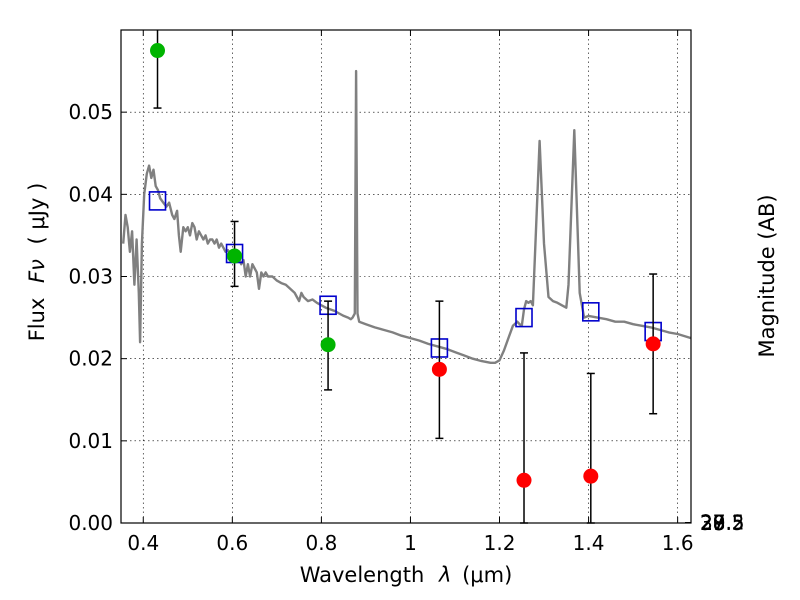 The image size is (800, 600). I want to click on x-tick-label: 0.4, so click(143, 543).